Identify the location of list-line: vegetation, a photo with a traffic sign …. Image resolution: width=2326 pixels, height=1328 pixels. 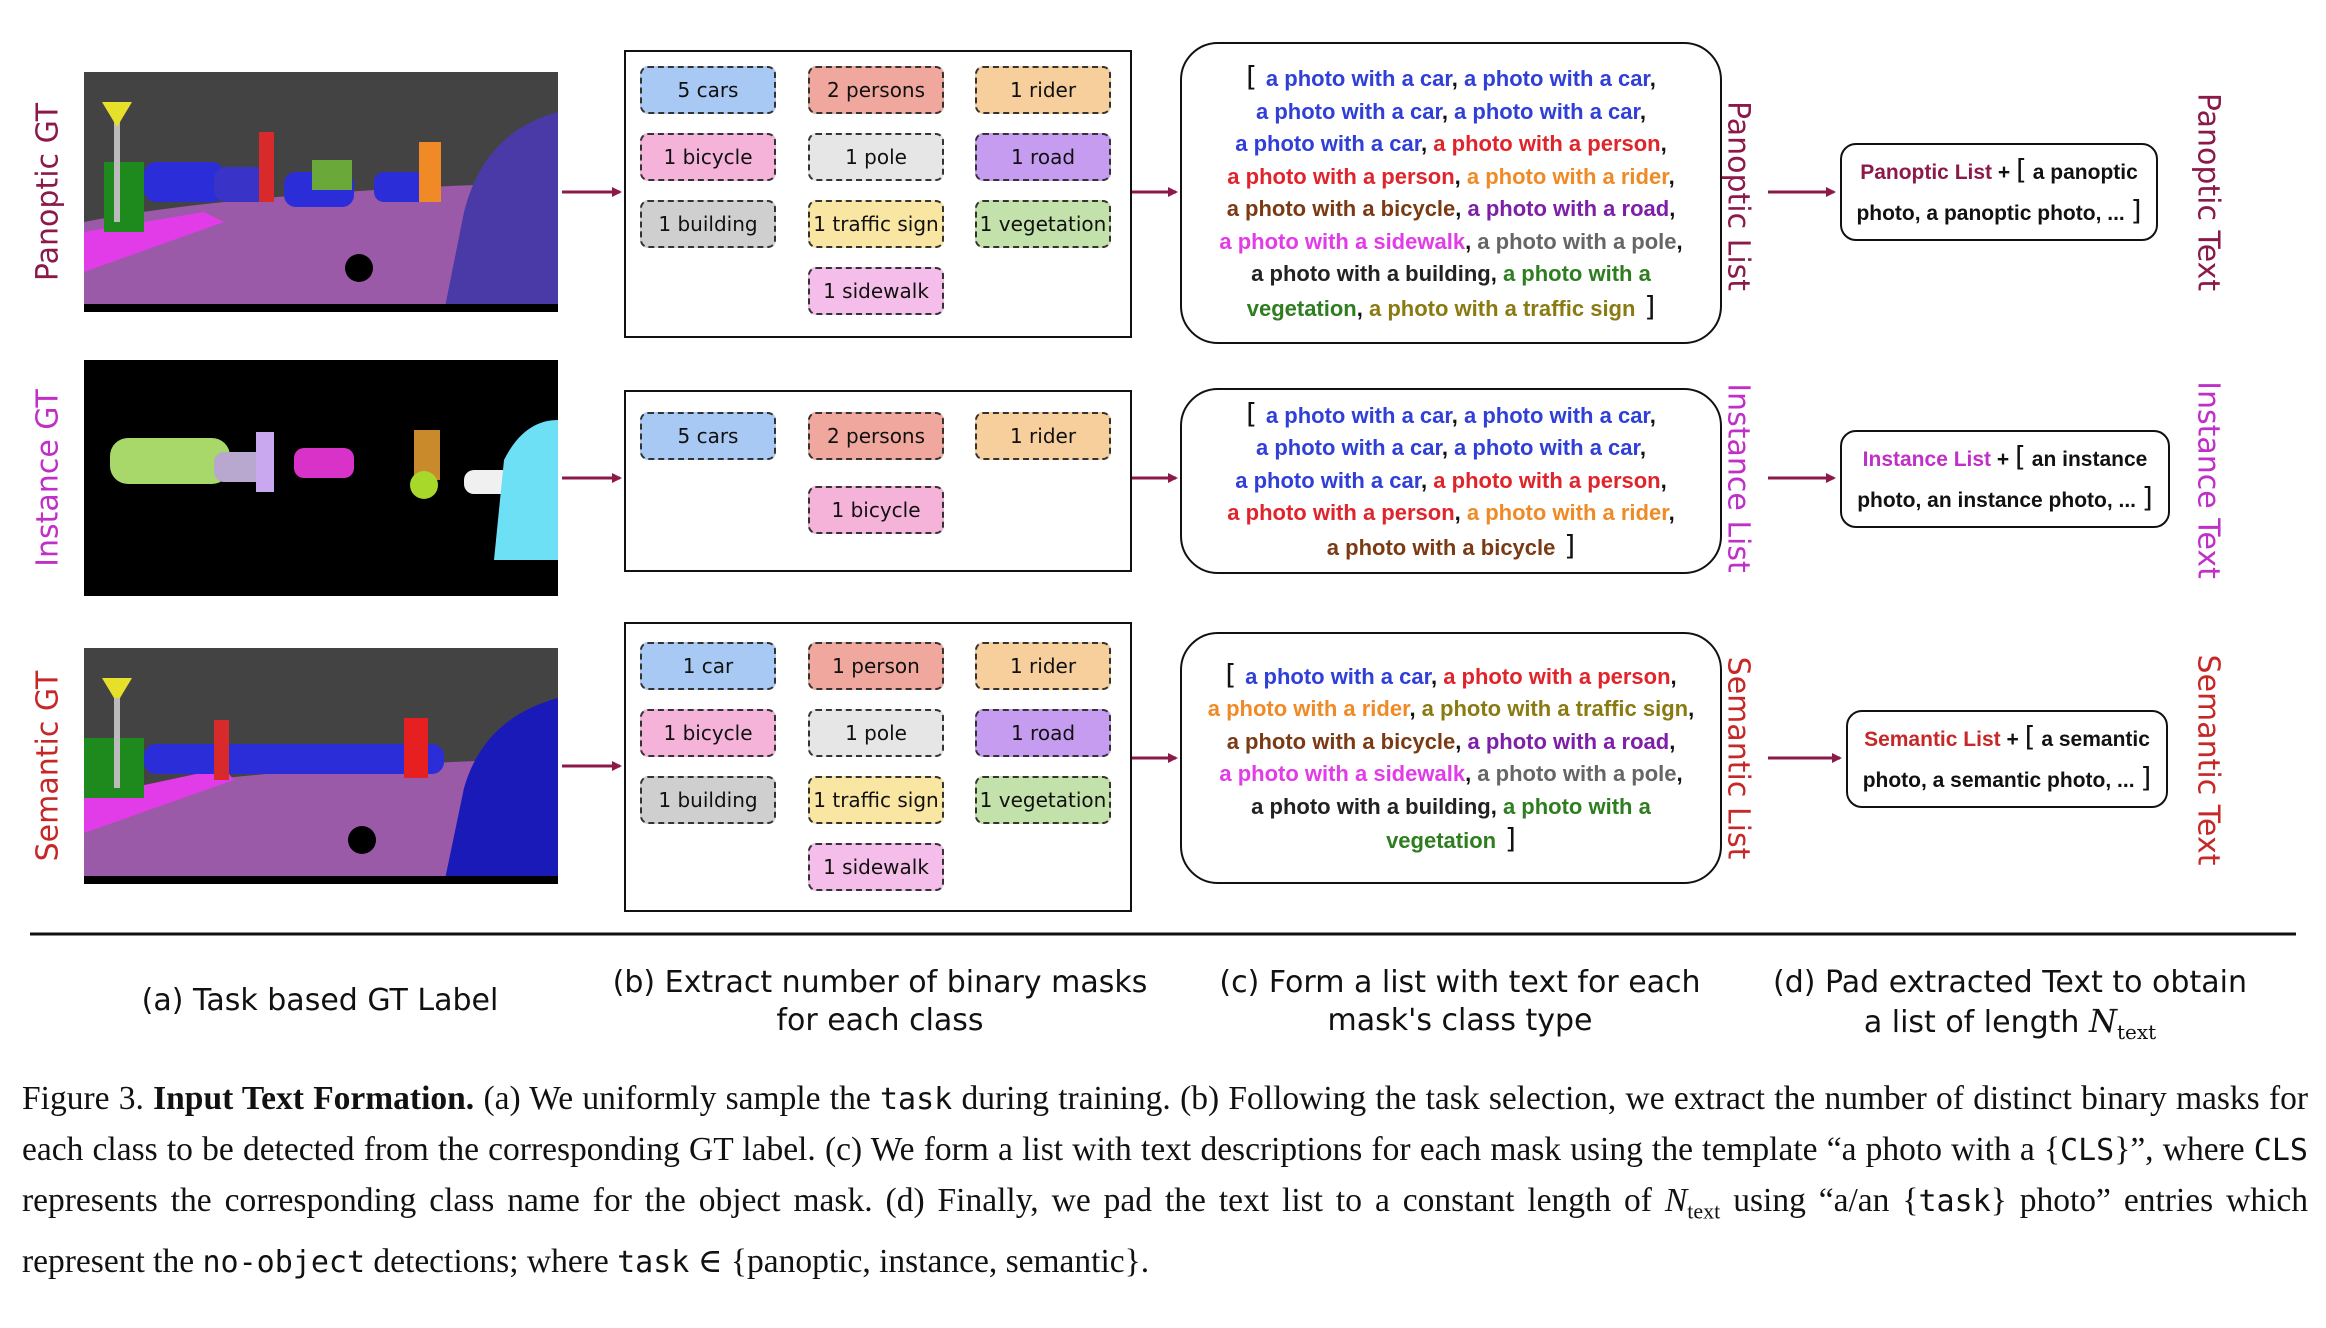
(1451, 308).